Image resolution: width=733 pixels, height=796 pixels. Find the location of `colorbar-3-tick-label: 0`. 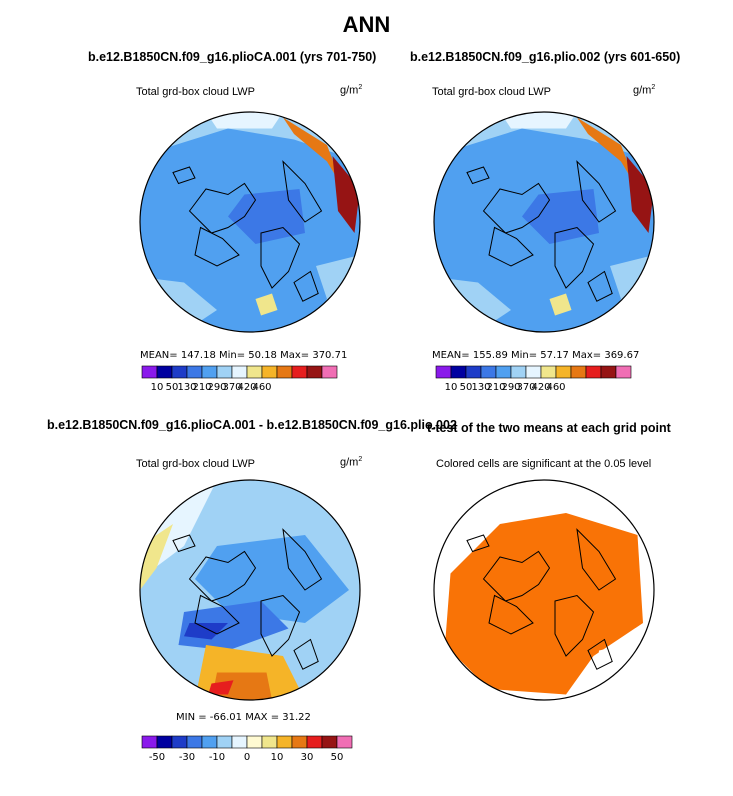

colorbar-3-tick-label: 0 is located at coordinates (247, 757).